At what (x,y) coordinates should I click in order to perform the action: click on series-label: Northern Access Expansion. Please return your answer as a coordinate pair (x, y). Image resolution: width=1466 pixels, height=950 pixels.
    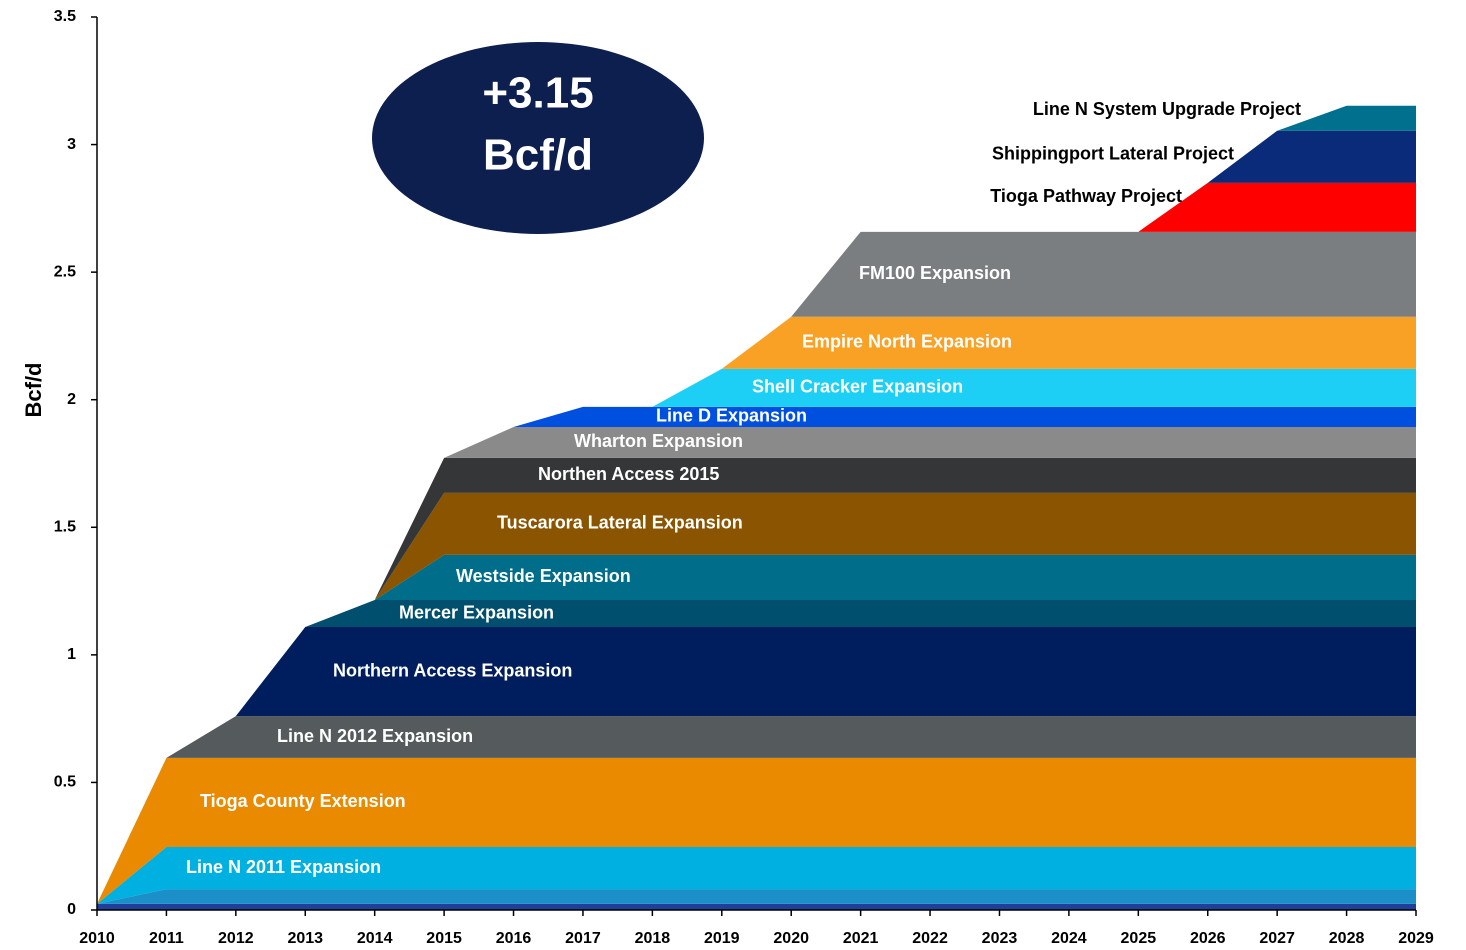
    Looking at the image, I should click on (452, 670).